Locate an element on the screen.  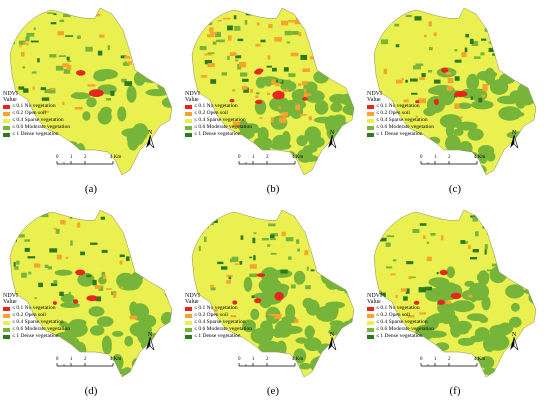
panel-caption: (f) is located at coordinates (455, 391).